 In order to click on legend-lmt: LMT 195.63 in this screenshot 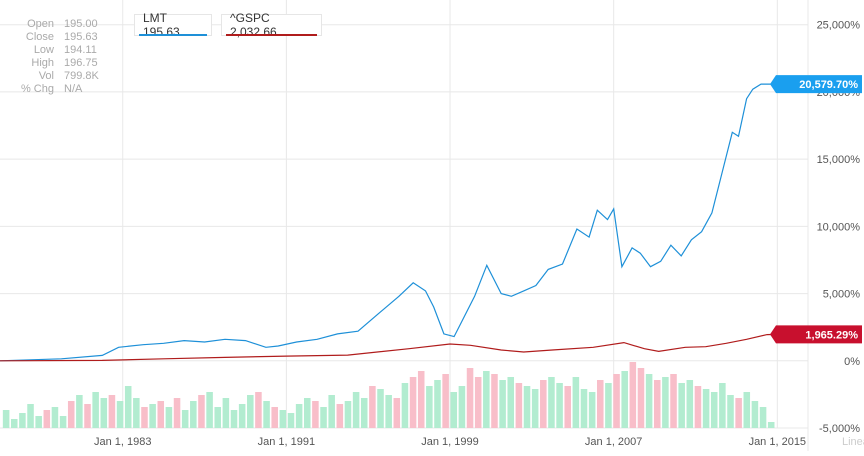, I will do `click(173, 25)`.